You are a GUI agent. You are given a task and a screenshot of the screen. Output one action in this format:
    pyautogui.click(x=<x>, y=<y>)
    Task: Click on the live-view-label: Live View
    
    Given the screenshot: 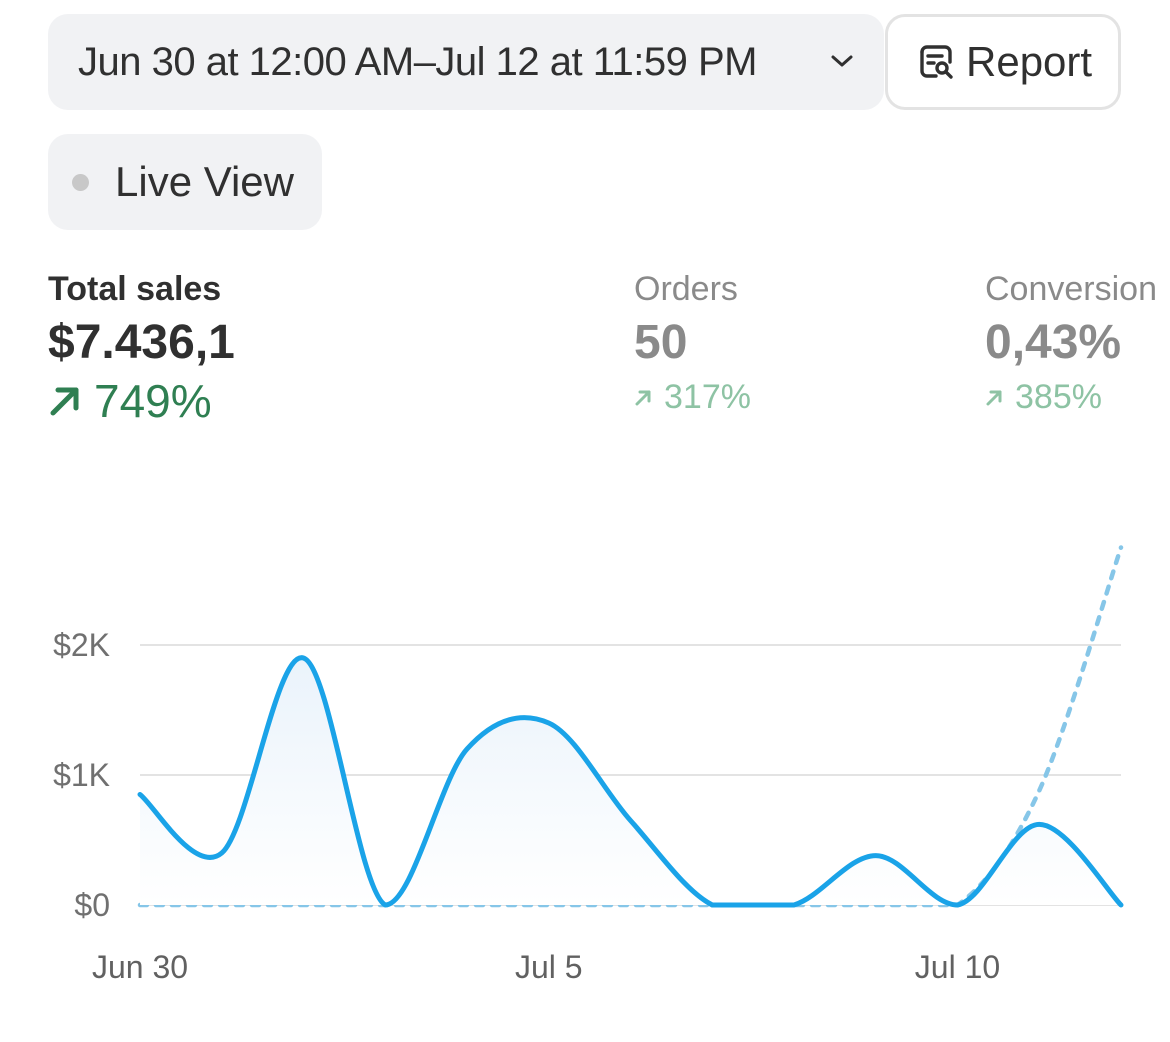 What is the action you would take?
    pyautogui.click(x=204, y=181)
    